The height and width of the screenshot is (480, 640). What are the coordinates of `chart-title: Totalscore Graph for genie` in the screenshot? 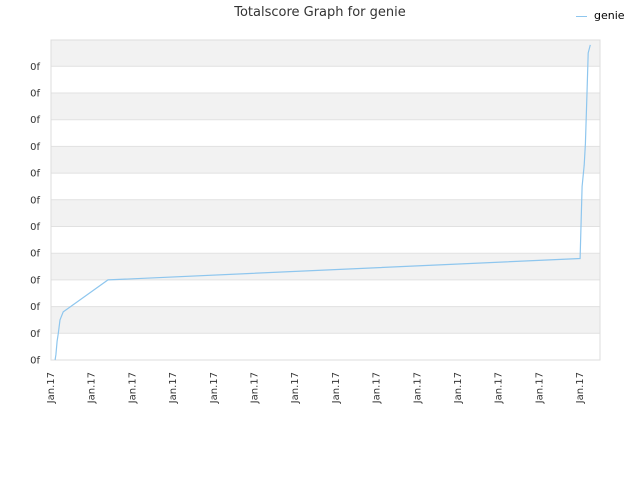 It's located at (320, 12).